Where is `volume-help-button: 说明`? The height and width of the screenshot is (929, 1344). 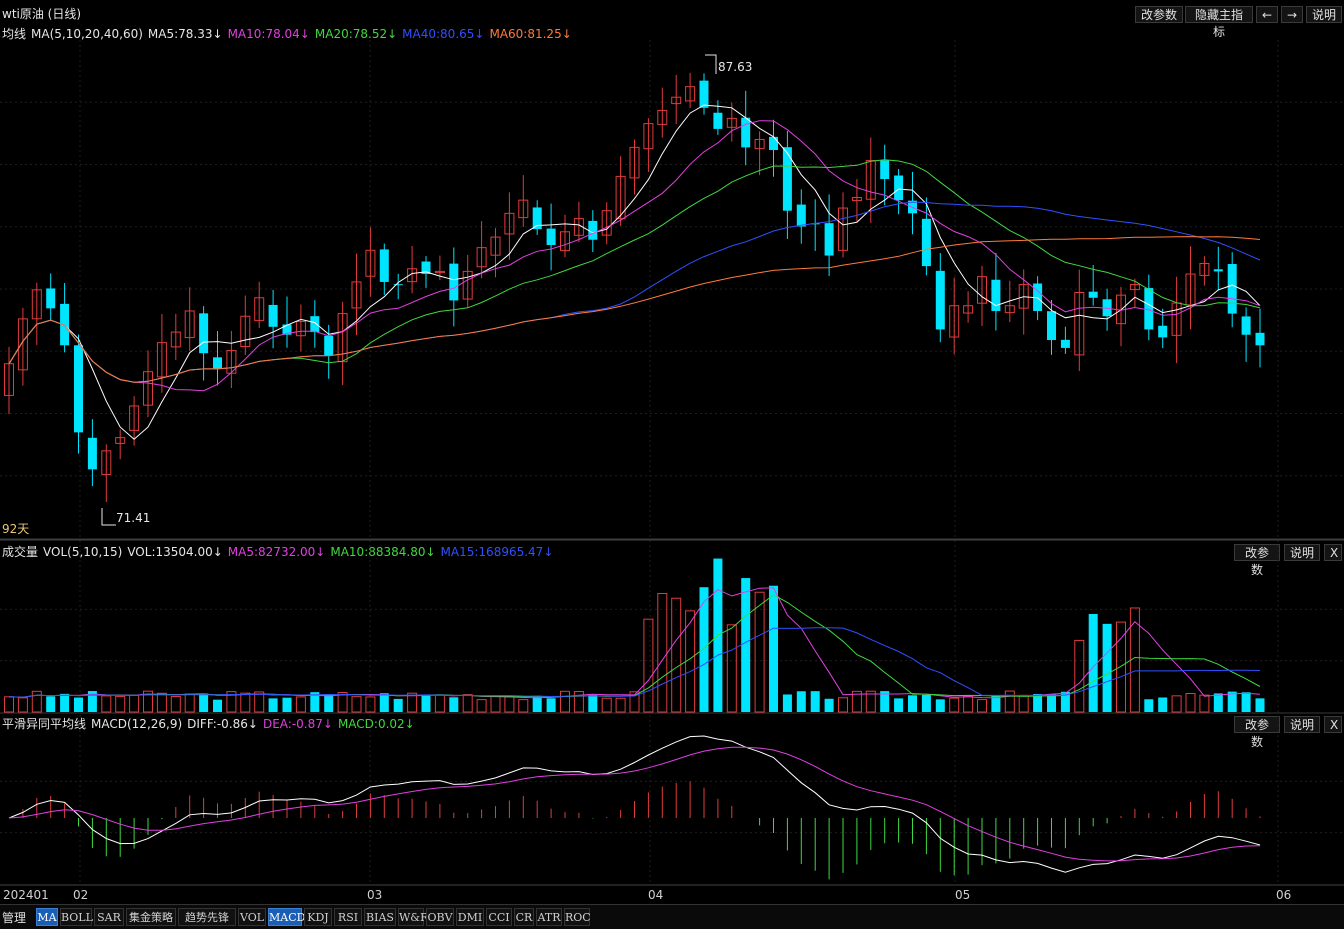
volume-help-button: 说明 is located at coordinates (1302, 552).